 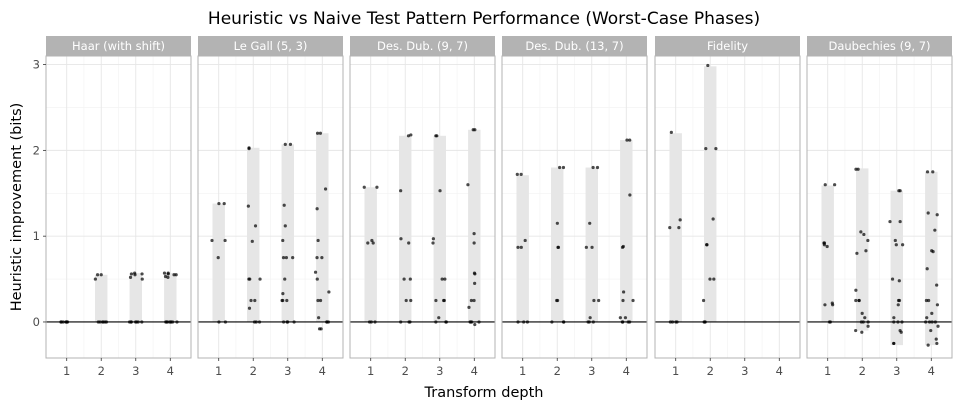 What do you see at coordinates (36, 322) in the screenshot?
I see `y-tick-label: 0` at bounding box center [36, 322].